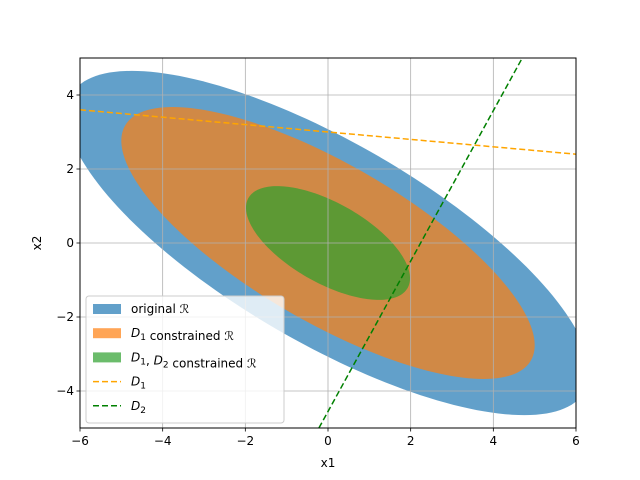 The height and width of the screenshot is (480, 640). I want to click on line-D1, so click(328, 132).